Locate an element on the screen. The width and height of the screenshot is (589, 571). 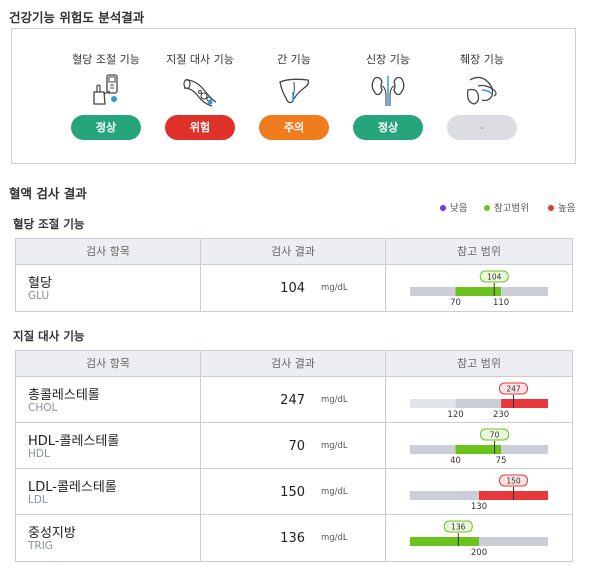
test-code: GLU is located at coordinates (39, 296).